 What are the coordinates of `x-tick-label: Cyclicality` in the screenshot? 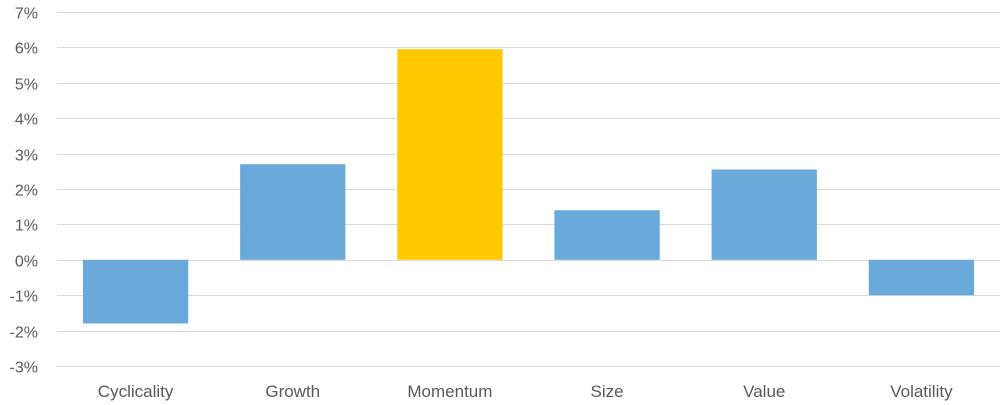 It's located at (136, 391).